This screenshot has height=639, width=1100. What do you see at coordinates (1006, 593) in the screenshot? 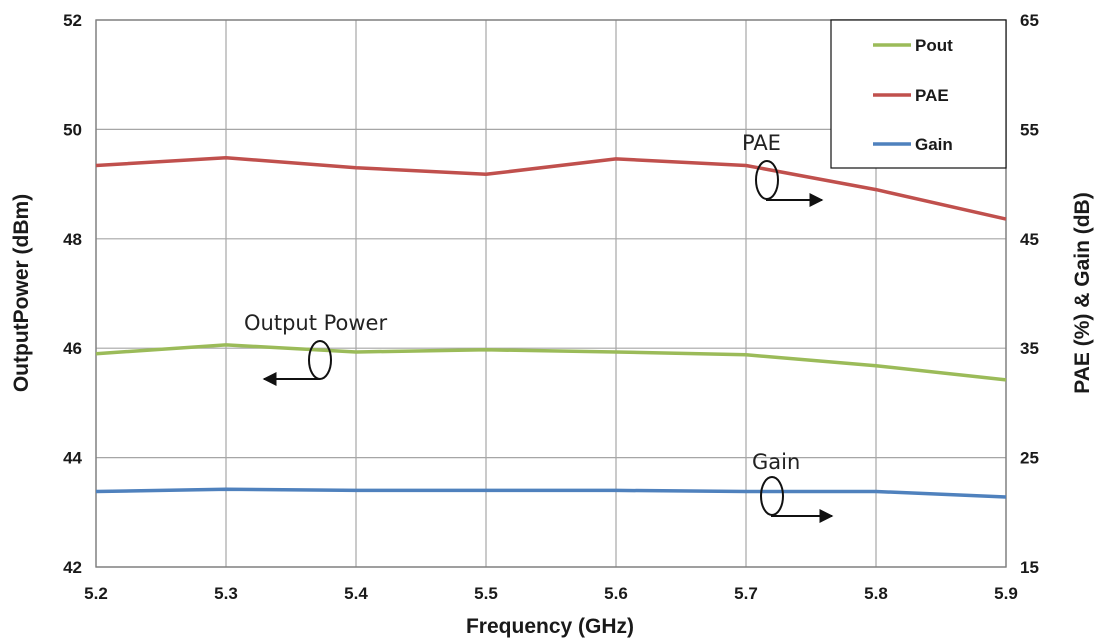
I see `x-tick-label: 5.9` at bounding box center [1006, 593].